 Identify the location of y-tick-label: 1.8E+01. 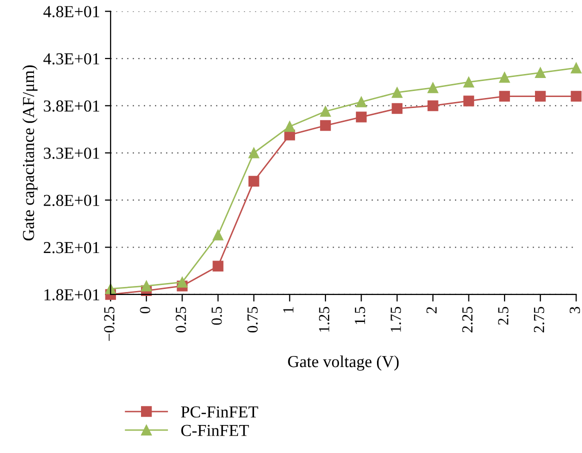
(72, 294).